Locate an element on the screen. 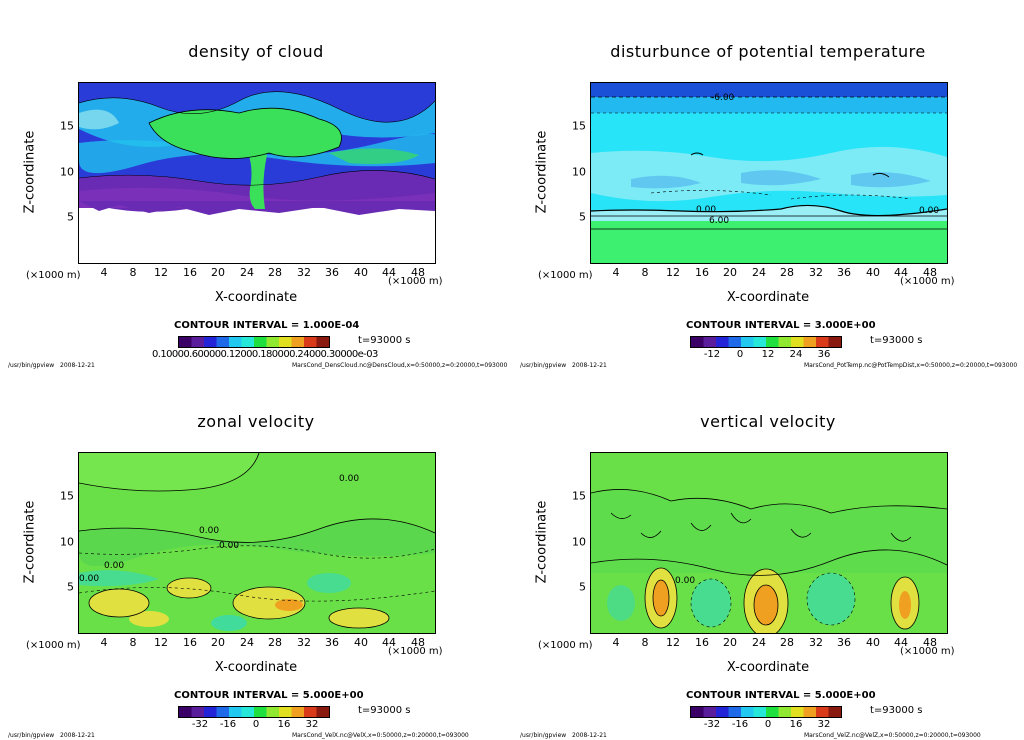 The image size is (1024, 740). time-label: t=93000 s is located at coordinates (896, 340).